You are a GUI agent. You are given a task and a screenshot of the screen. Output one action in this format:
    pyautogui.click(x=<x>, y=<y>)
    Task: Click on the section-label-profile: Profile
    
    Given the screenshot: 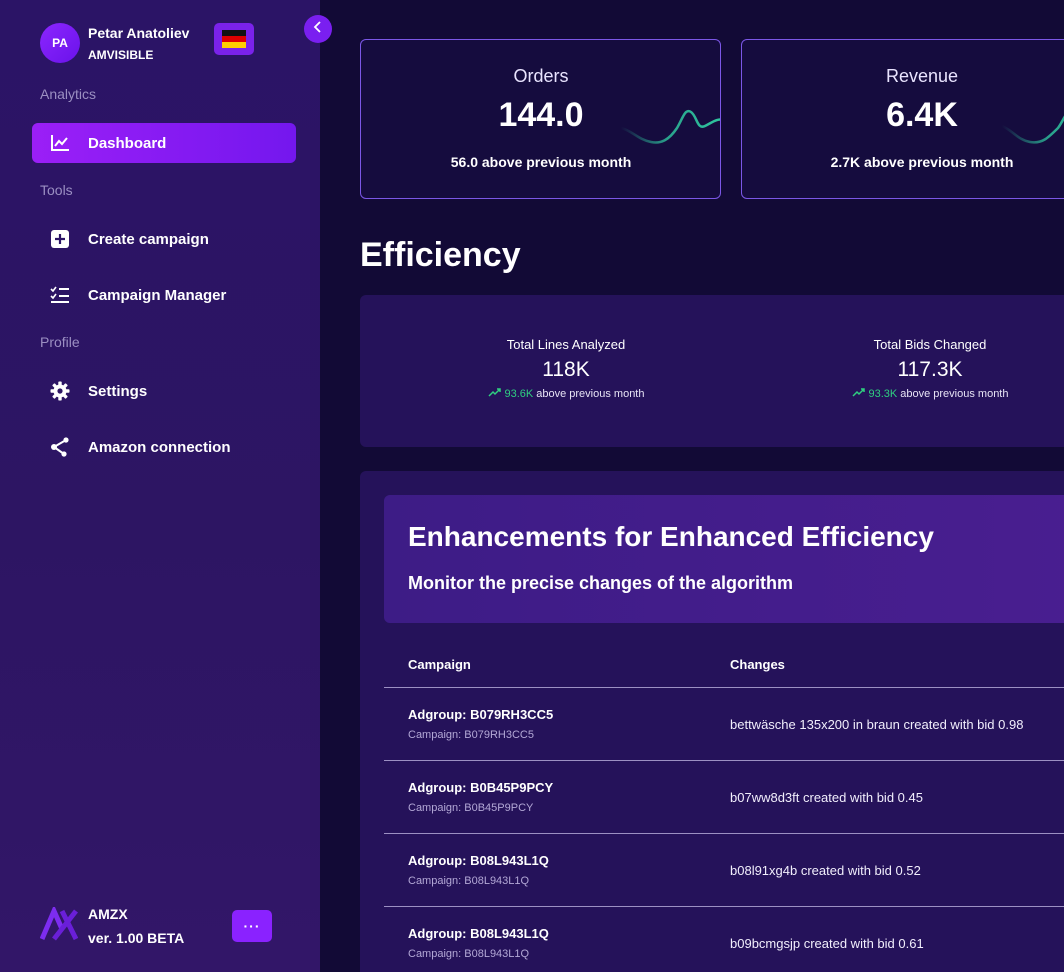 What is the action you would take?
    pyautogui.click(x=60, y=342)
    